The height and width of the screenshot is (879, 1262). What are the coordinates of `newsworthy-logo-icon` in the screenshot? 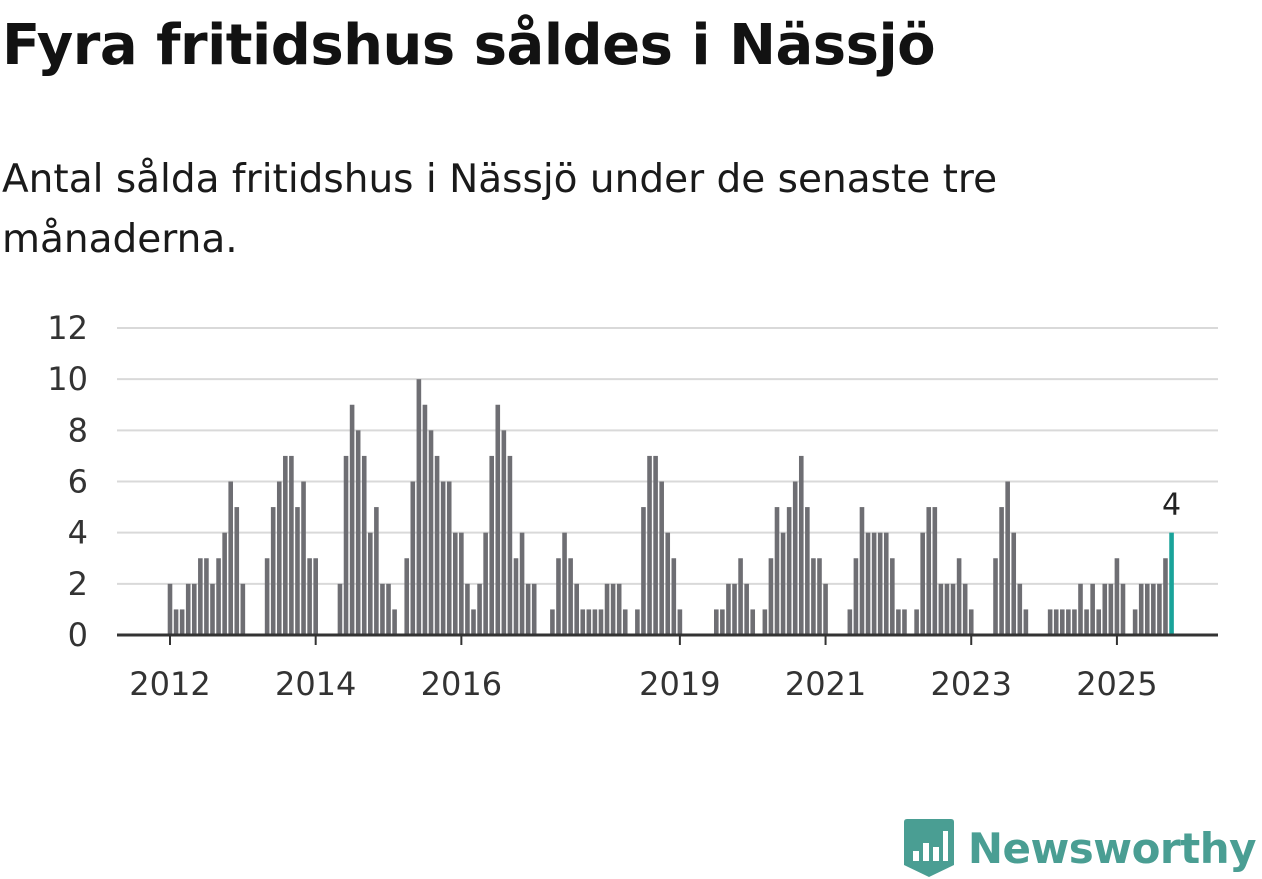 It's located at (928, 848).